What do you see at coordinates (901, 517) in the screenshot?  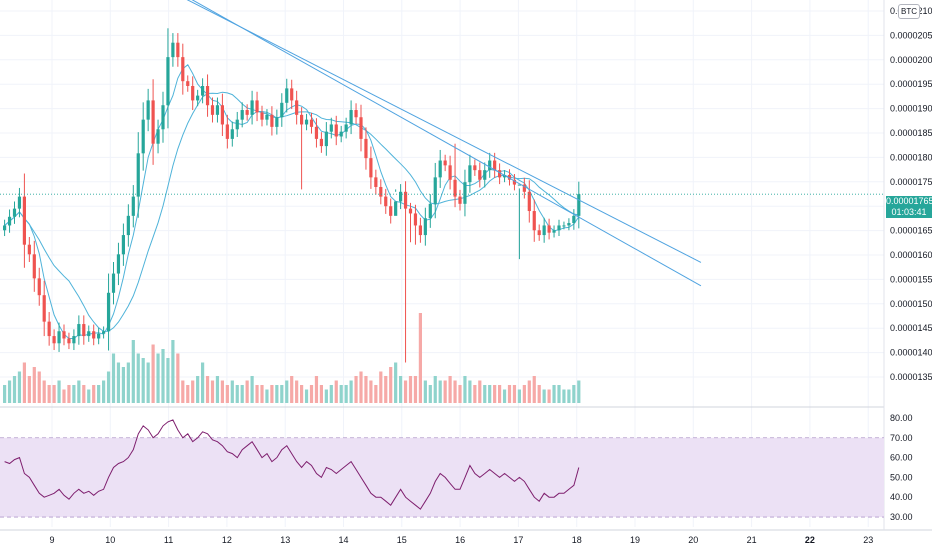 I see `rsi-tick-label: 30.00` at bounding box center [901, 517].